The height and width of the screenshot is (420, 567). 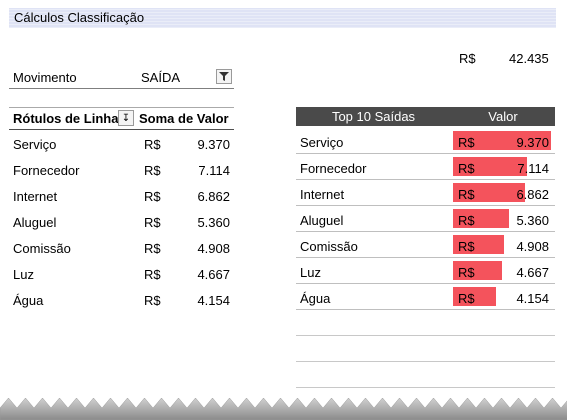 I want to click on pivot-row-value: 9.370, so click(x=213, y=144).